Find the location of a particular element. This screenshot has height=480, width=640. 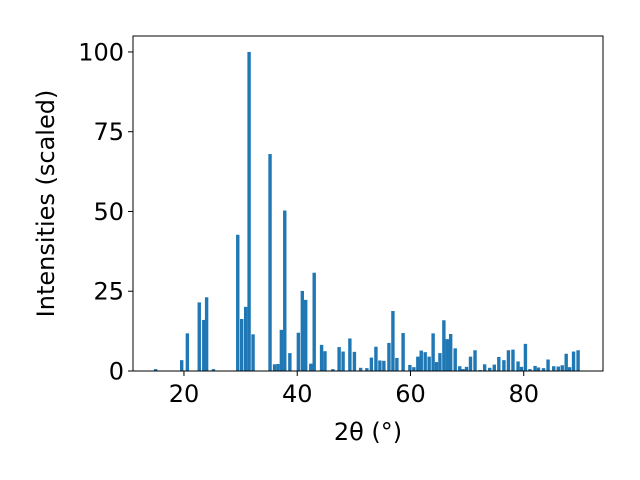

x-tick-label: 60 is located at coordinates (410, 394).